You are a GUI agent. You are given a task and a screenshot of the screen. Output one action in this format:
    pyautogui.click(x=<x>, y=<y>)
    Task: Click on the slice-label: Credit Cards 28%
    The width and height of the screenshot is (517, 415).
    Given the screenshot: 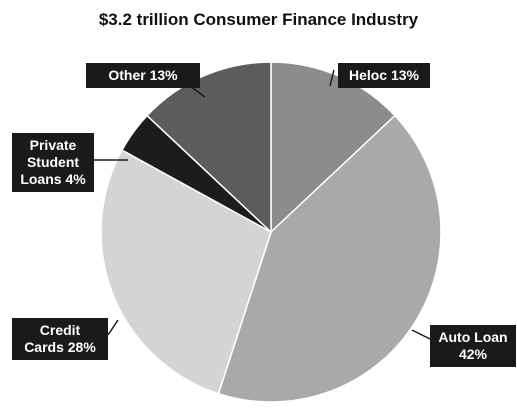 What is the action you would take?
    pyautogui.click(x=60, y=339)
    